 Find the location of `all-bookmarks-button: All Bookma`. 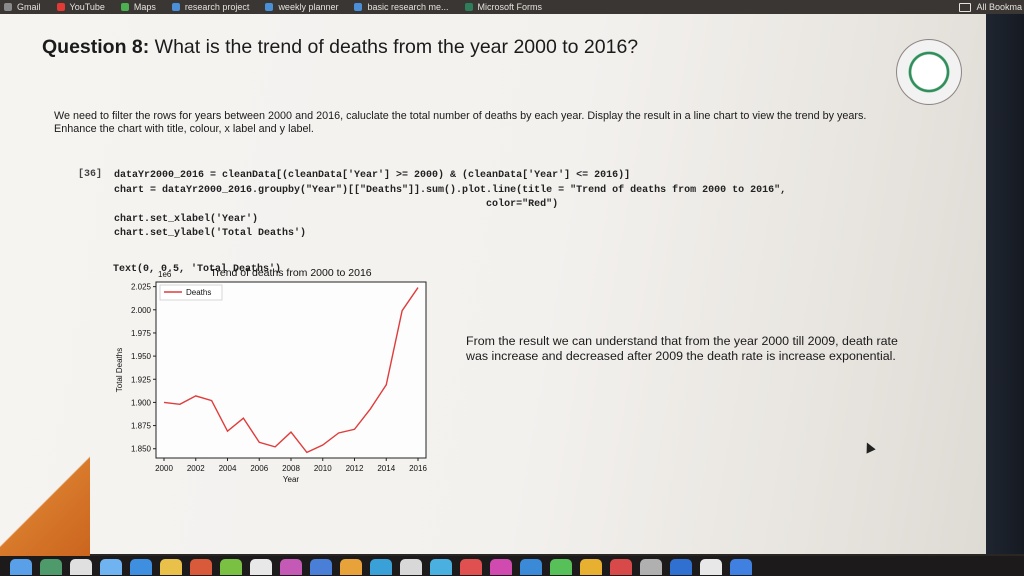

all-bookmarks-button: All Bookma is located at coordinates (990, 7).